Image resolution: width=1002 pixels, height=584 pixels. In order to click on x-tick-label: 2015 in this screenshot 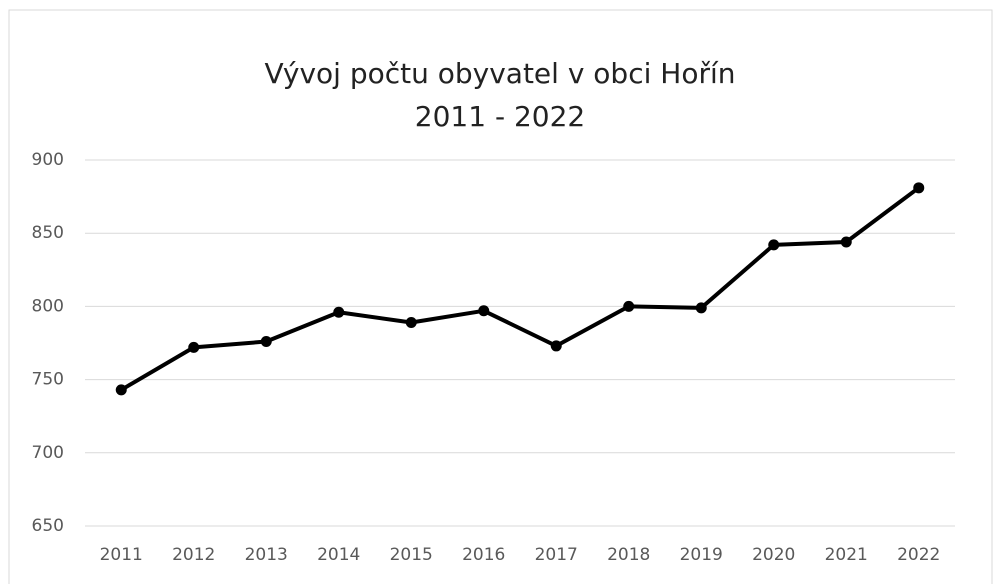, I will do `click(411, 555)`.